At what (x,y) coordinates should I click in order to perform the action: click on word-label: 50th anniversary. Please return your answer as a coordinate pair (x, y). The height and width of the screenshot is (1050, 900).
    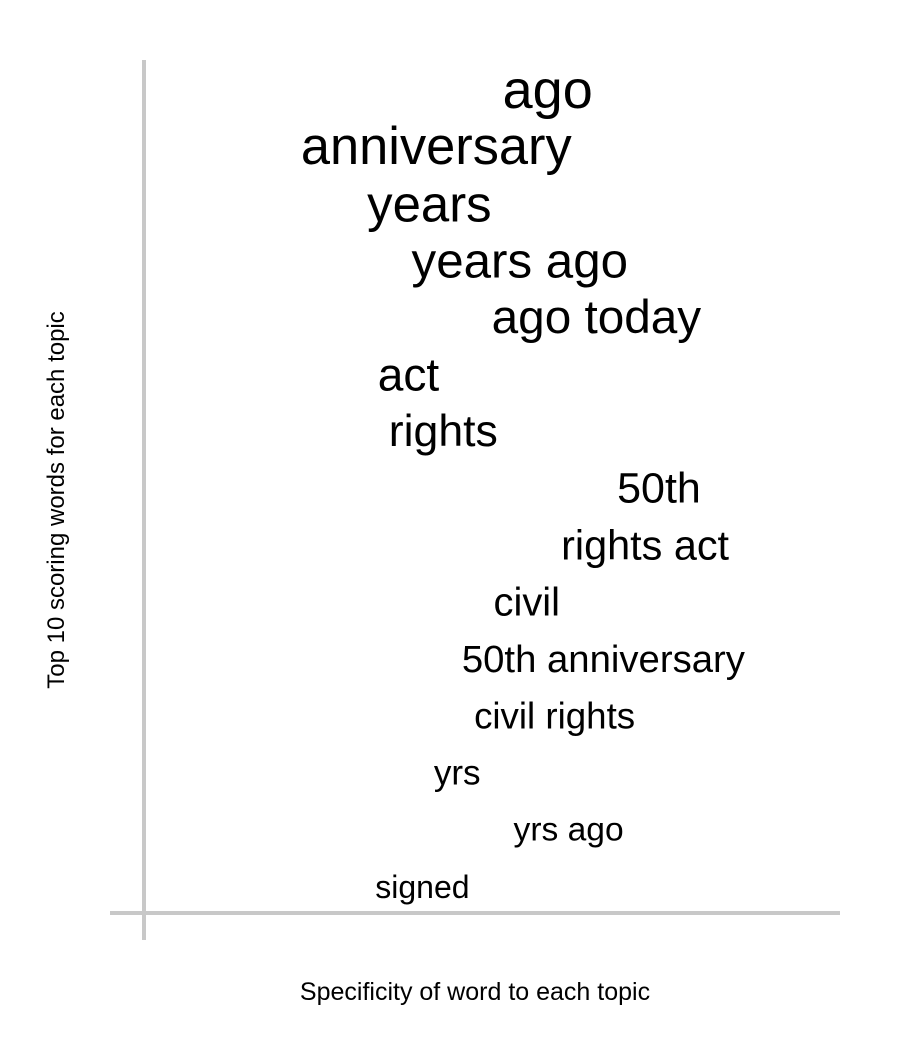
    Looking at the image, I should click on (604, 659).